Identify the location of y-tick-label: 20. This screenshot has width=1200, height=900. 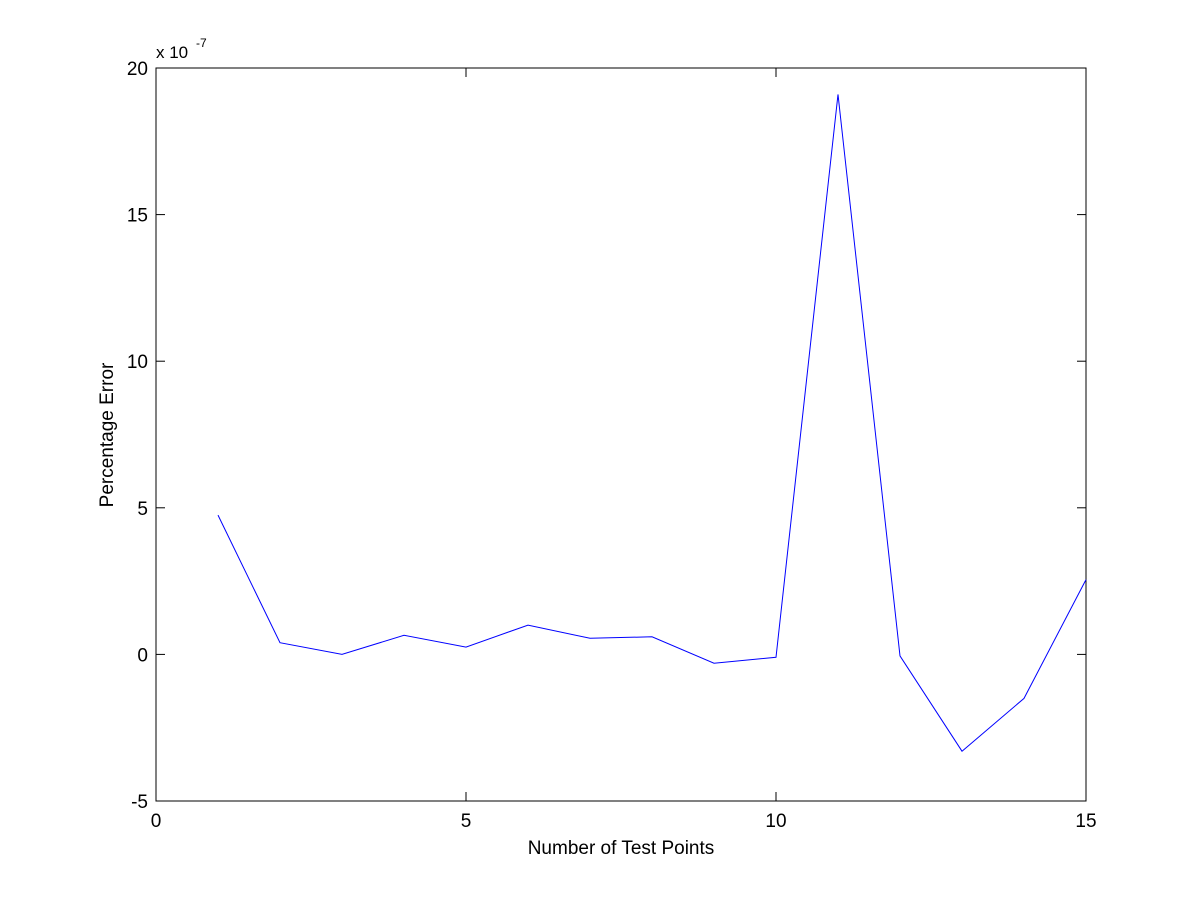
(137, 69).